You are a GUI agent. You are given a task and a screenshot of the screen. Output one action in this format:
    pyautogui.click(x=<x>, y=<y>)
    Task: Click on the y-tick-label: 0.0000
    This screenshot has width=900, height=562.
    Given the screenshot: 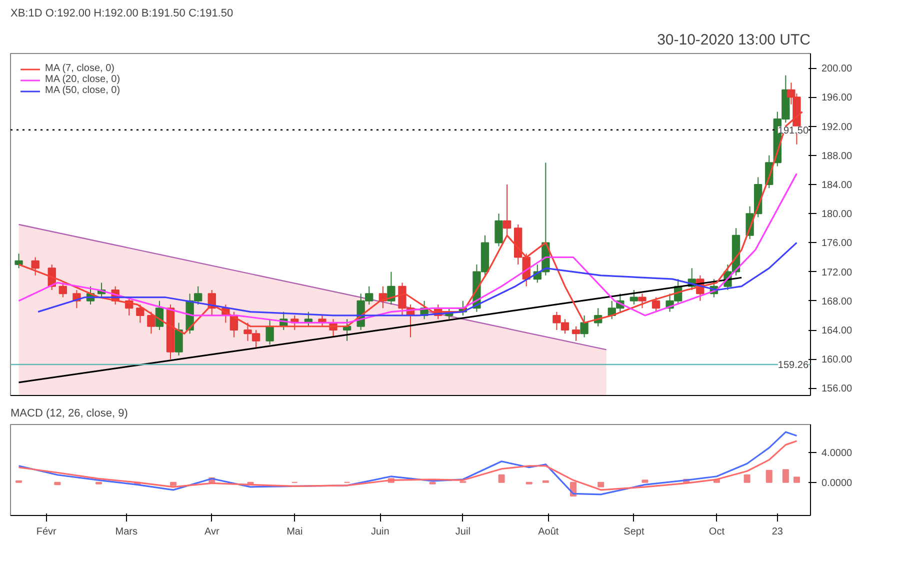 What is the action you would take?
    pyautogui.click(x=837, y=483)
    